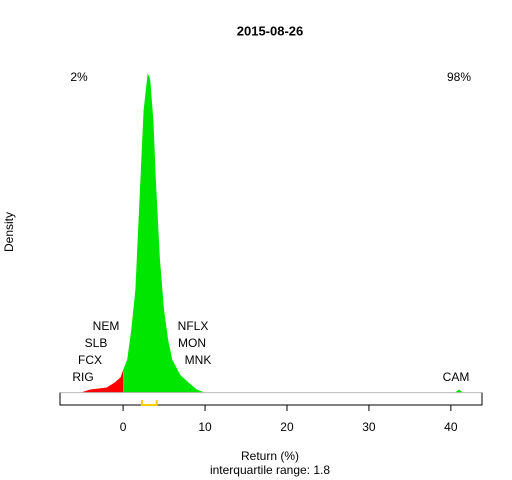 The image size is (512, 480). I want to click on x-tick-label: 20, so click(287, 427).